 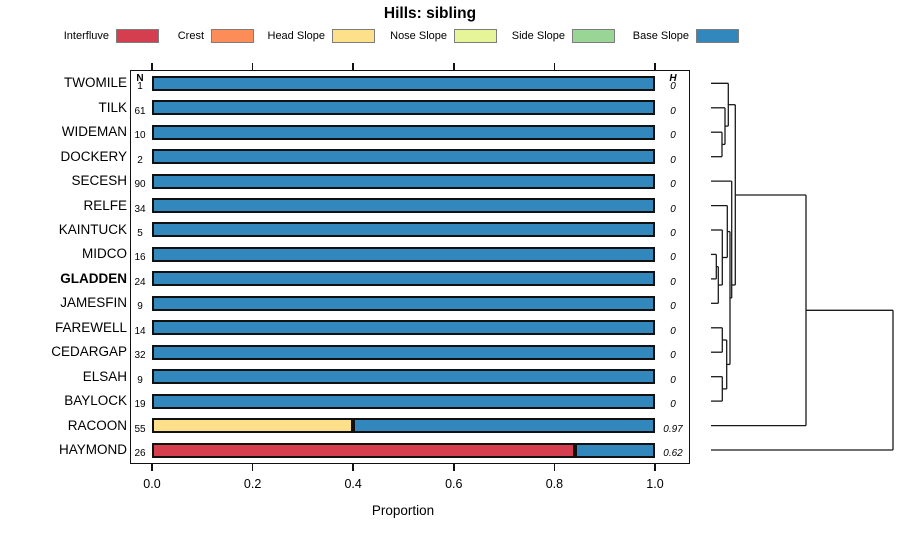 I want to click on n-value: 16, so click(x=140, y=258).